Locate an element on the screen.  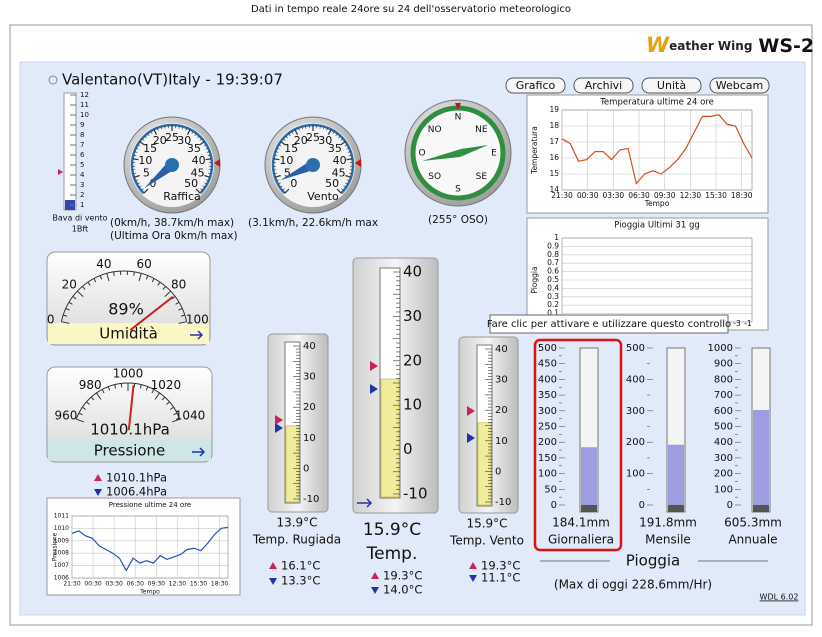
gauge-label: Vento is located at coordinates (323, 196).